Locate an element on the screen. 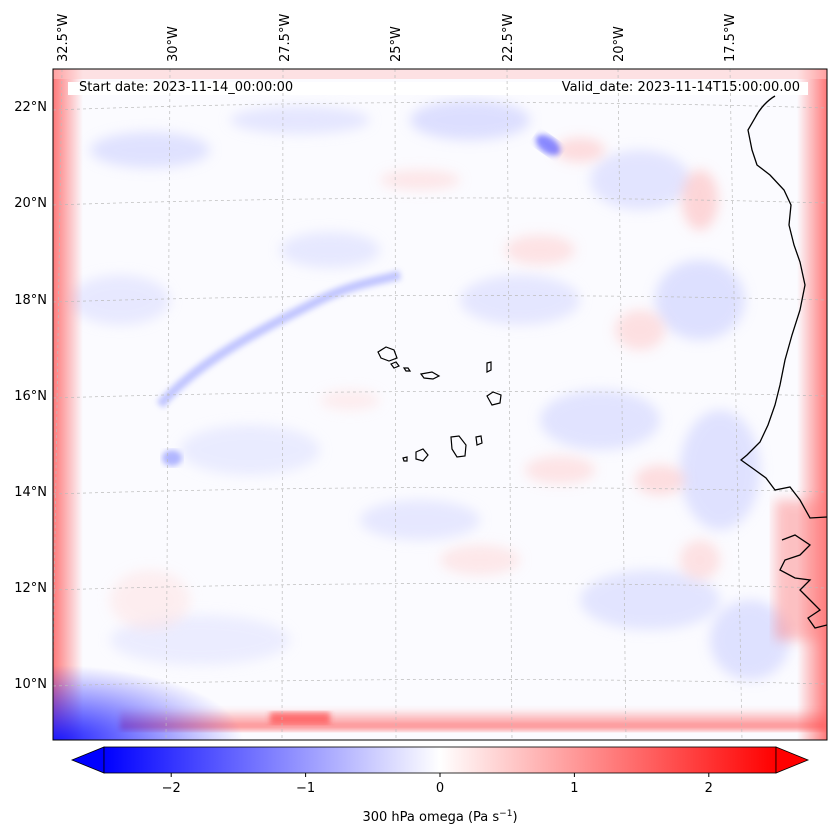  lat-label: 20°N is located at coordinates (30, 203).